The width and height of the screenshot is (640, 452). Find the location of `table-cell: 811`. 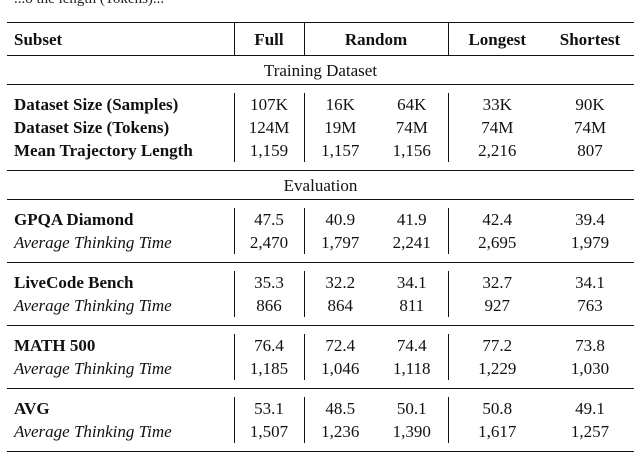

table-cell: 811 is located at coordinates (412, 305).